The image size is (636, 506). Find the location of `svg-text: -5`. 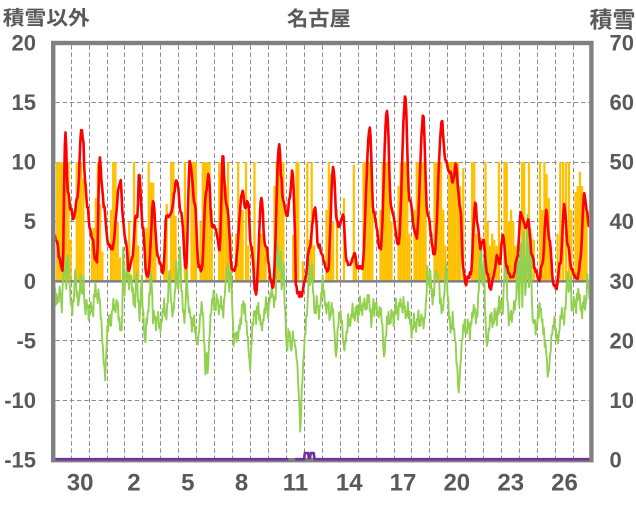

svg-text: -5 is located at coordinates (26, 340).